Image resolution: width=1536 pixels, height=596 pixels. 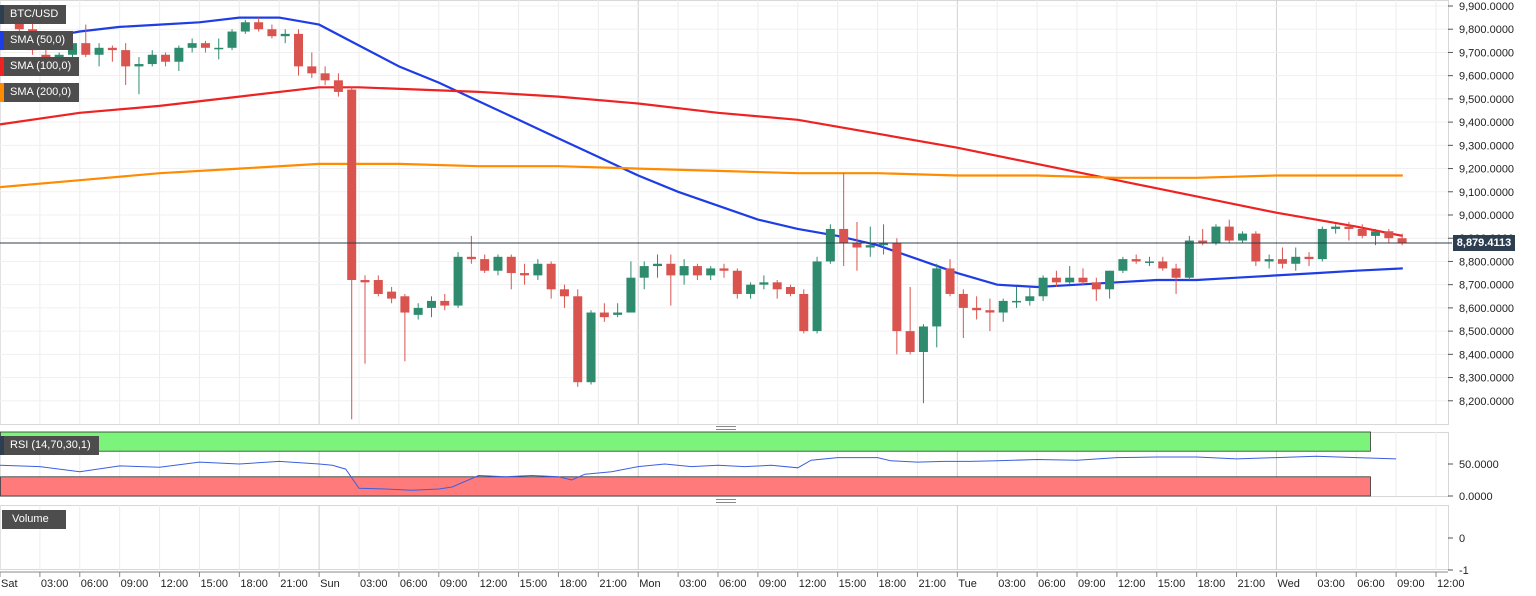 What do you see at coordinates (1486, 100) in the screenshot?
I see `price-axis-label: 9,500.0000` at bounding box center [1486, 100].